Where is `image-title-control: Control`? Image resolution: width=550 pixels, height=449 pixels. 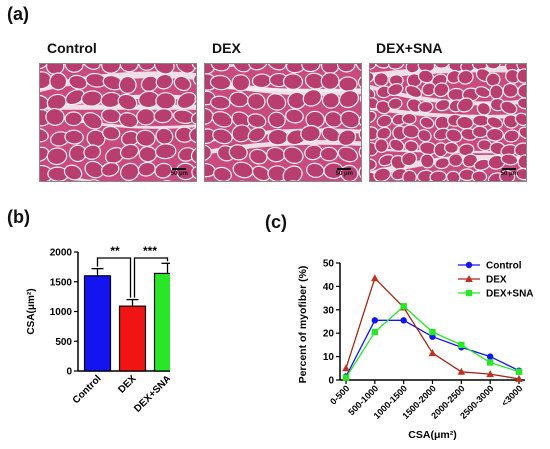 image-title-control: Control is located at coordinates (72, 48).